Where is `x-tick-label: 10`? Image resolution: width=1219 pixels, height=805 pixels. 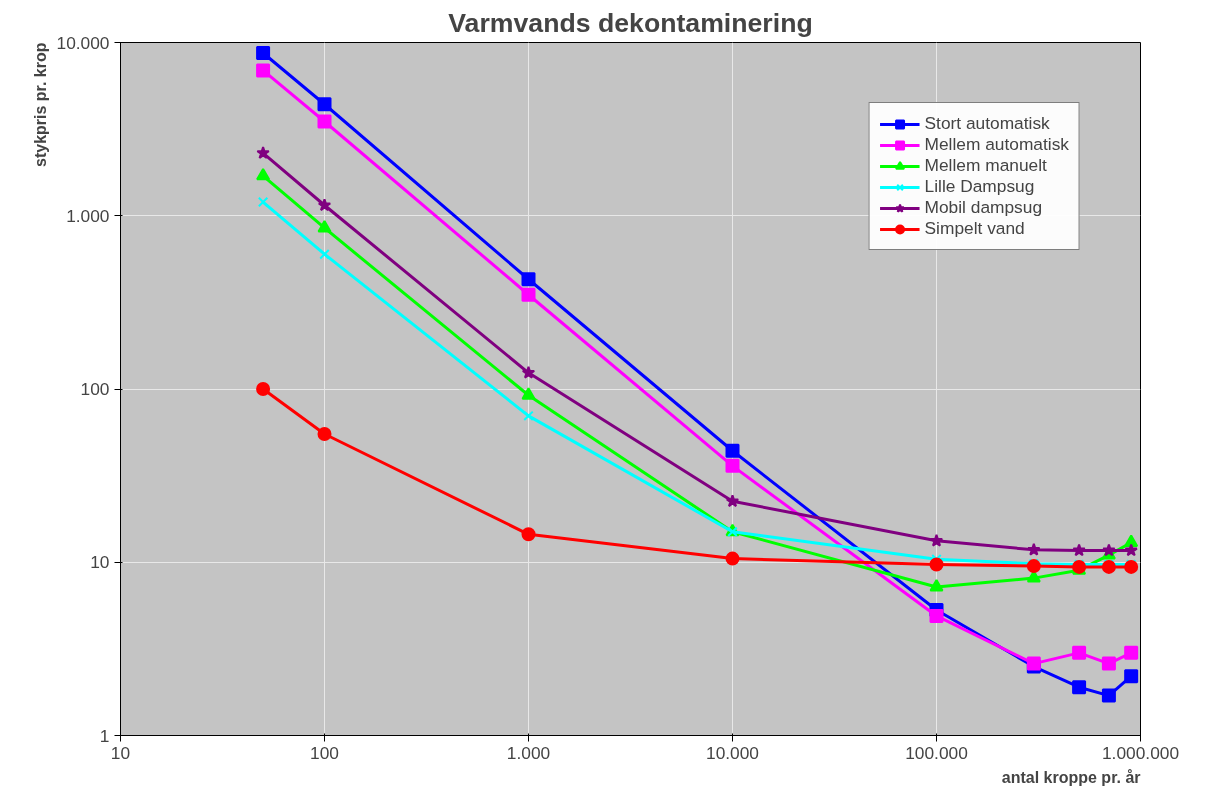
x-tick-label: 10 is located at coordinates (120, 752).